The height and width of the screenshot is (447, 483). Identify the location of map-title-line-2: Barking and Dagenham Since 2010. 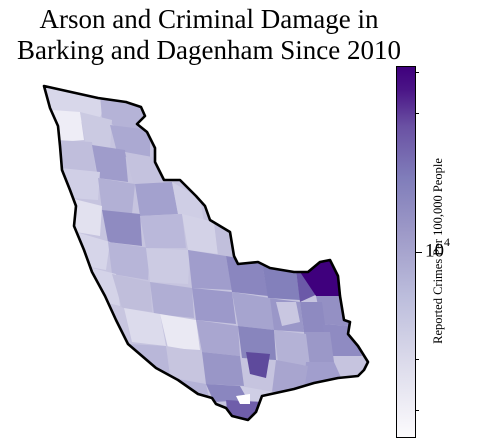
(209, 50).